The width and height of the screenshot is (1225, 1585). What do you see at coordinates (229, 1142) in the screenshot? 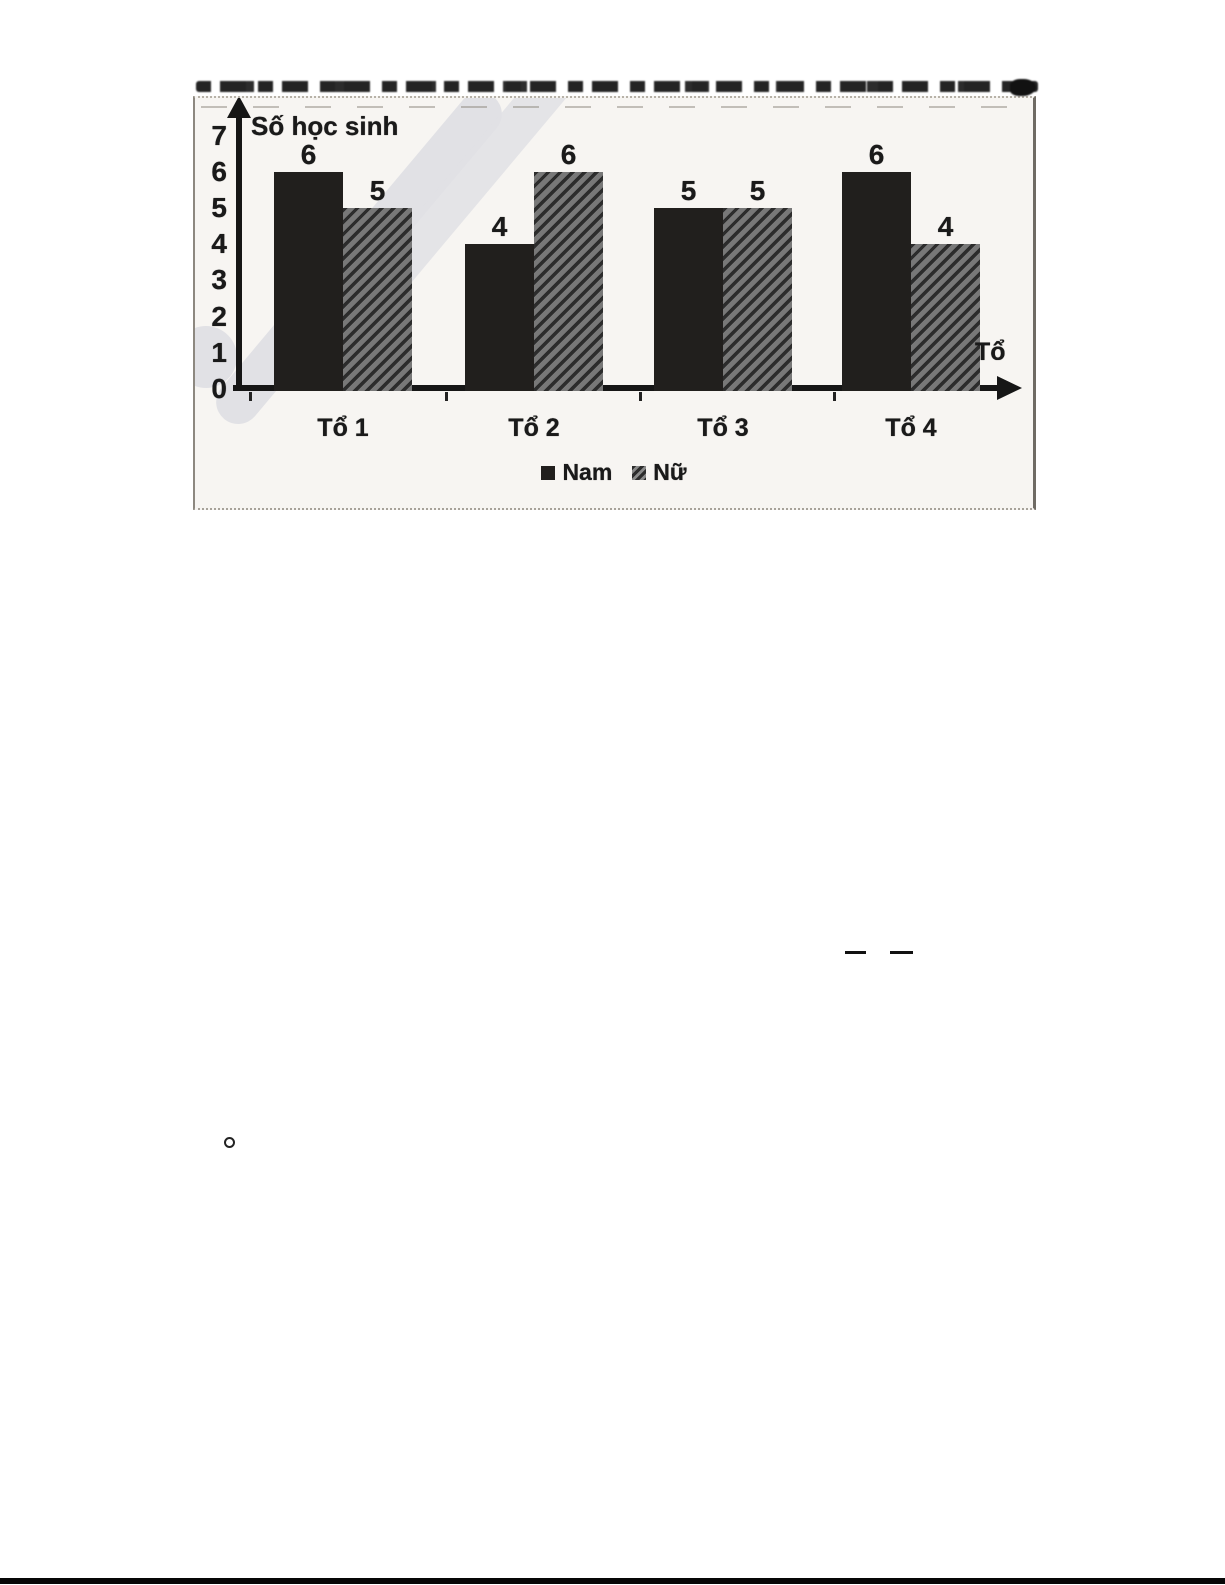
I see `small-circle-mark` at bounding box center [229, 1142].